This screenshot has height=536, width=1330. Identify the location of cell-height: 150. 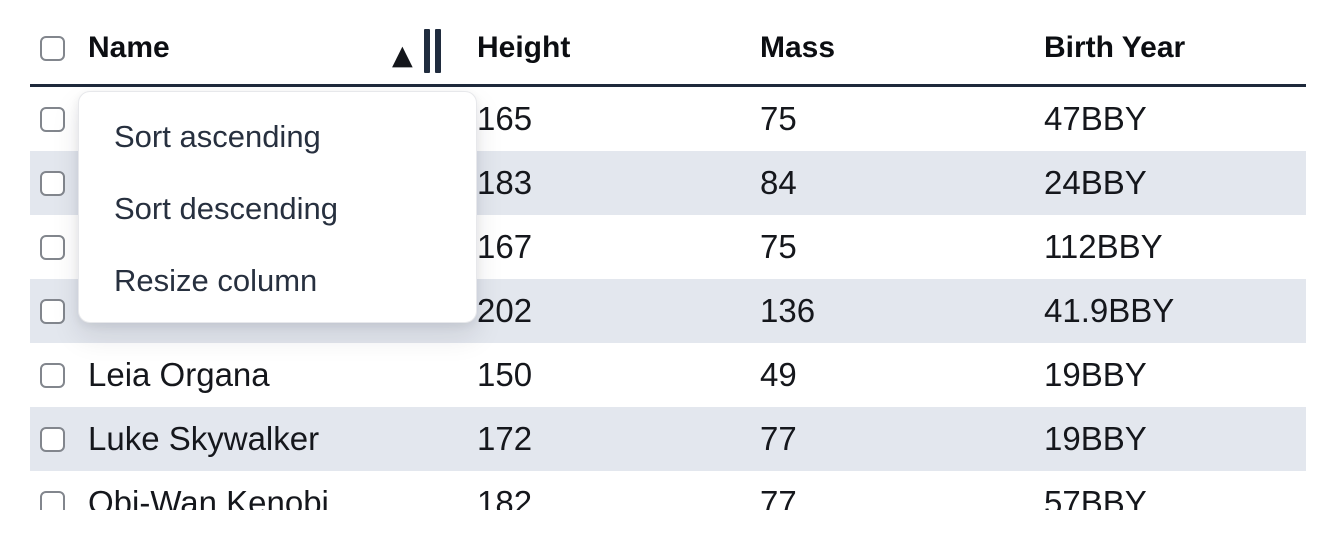
(505, 374).